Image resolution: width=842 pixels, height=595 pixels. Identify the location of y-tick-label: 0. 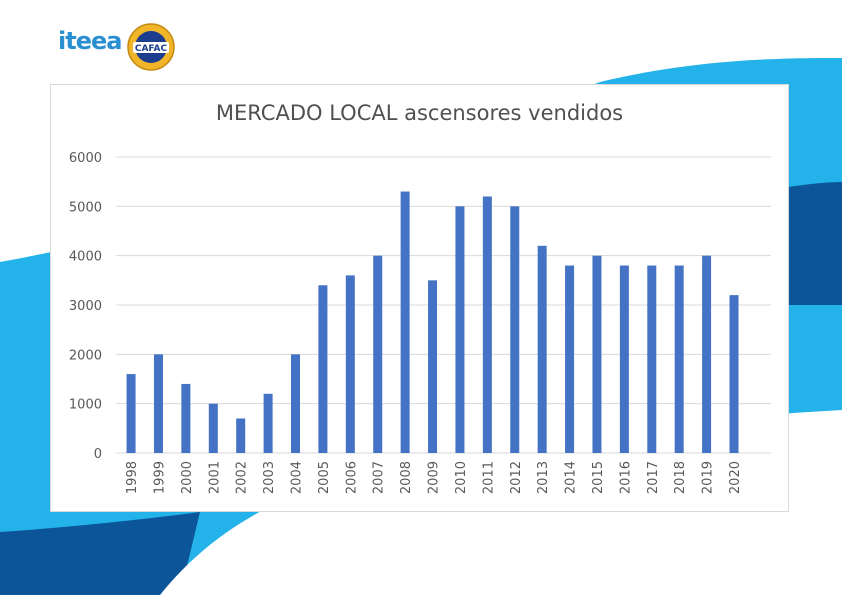
(98, 454).